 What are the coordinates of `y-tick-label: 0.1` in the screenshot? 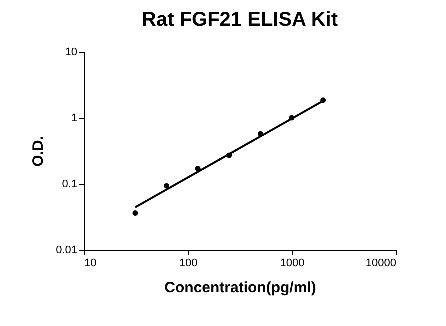 It's located at (70, 184).